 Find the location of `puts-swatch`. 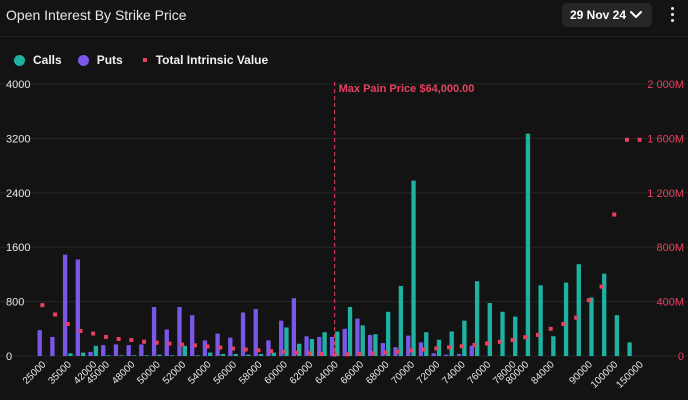

puts-swatch is located at coordinates (83, 60).